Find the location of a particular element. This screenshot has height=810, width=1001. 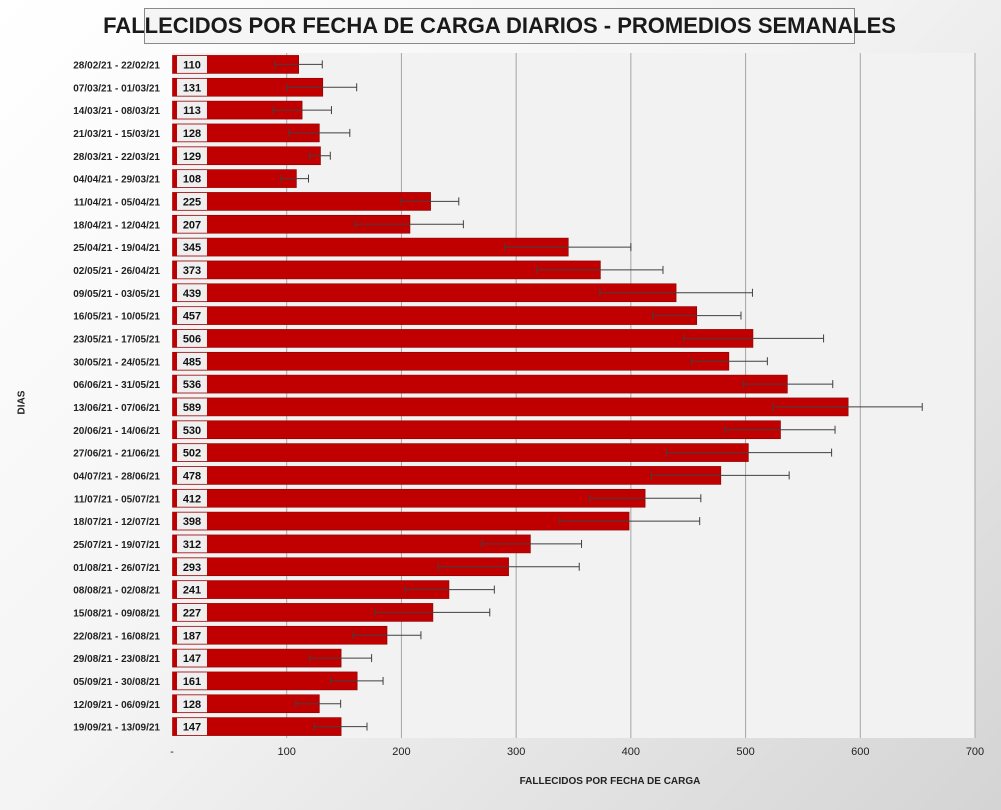

category-label: 28/03/21 - 22/03/21 is located at coordinates (116, 157).